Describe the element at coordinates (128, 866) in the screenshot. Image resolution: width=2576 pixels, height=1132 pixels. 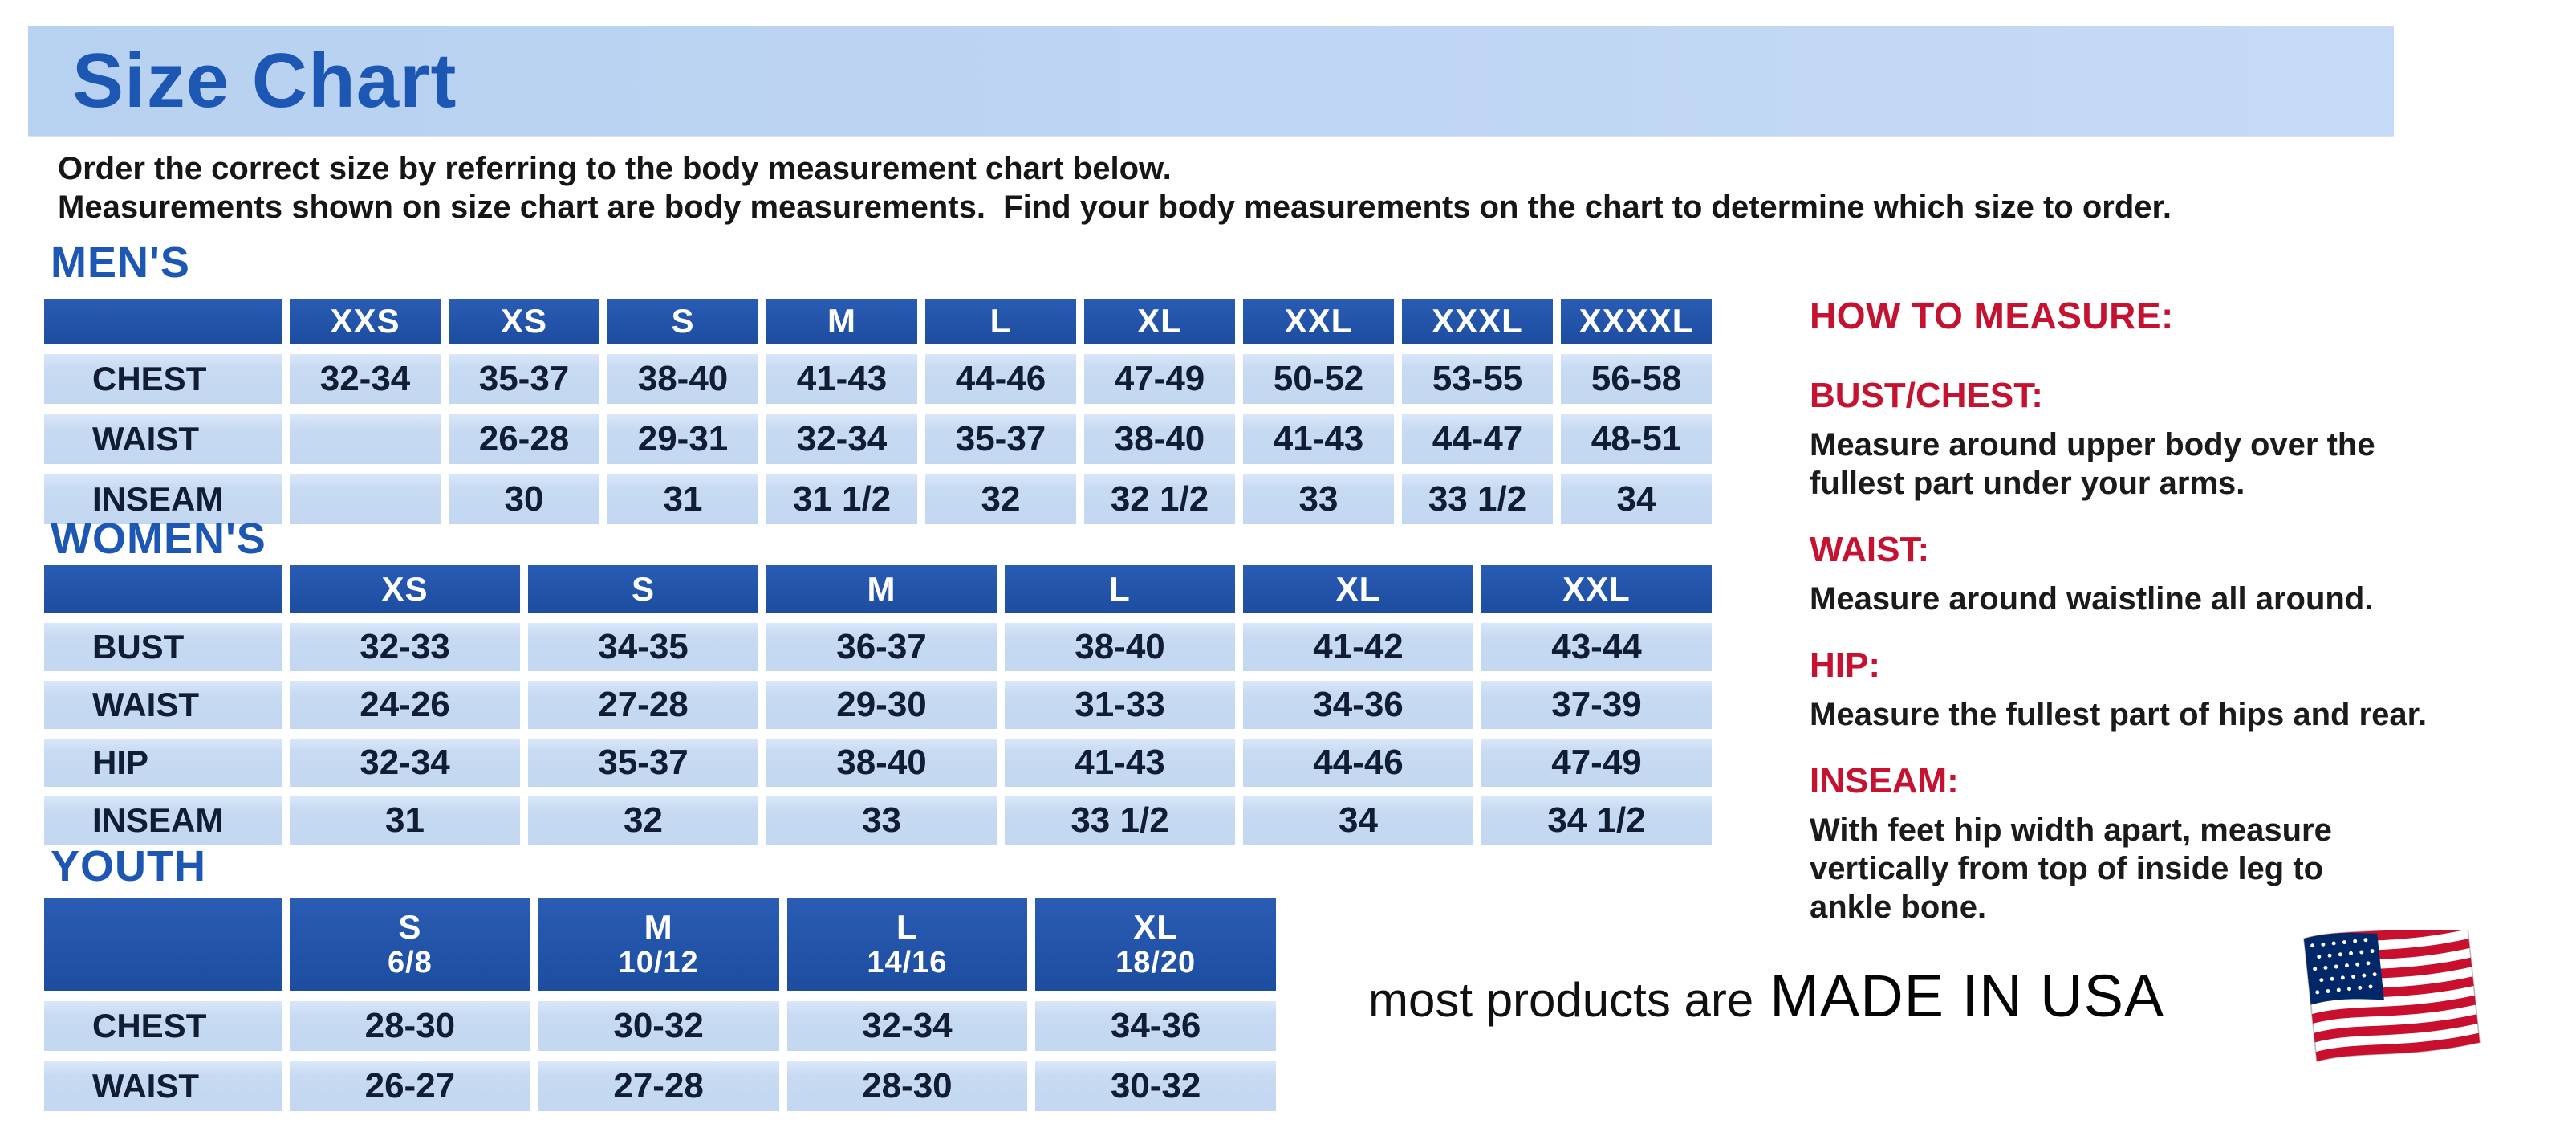
I see `section-heading-youth: YOUTH` at that location.